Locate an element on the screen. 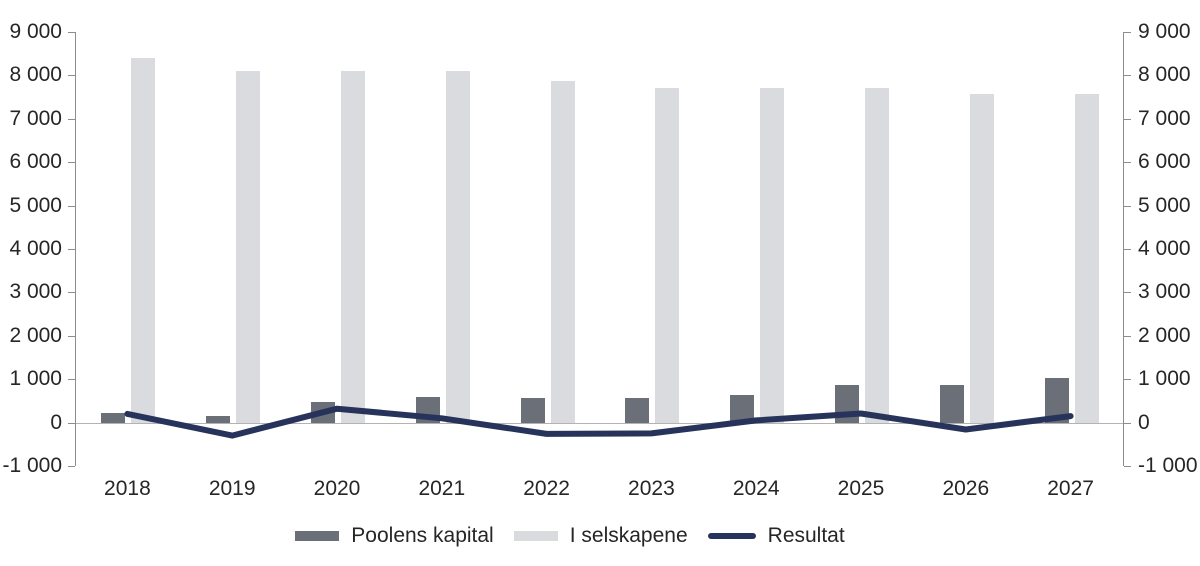 Image resolution: width=1200 pixels, height=566 pixels. bar-poolens-kapital-2021 is located at coordinates (427, 410).